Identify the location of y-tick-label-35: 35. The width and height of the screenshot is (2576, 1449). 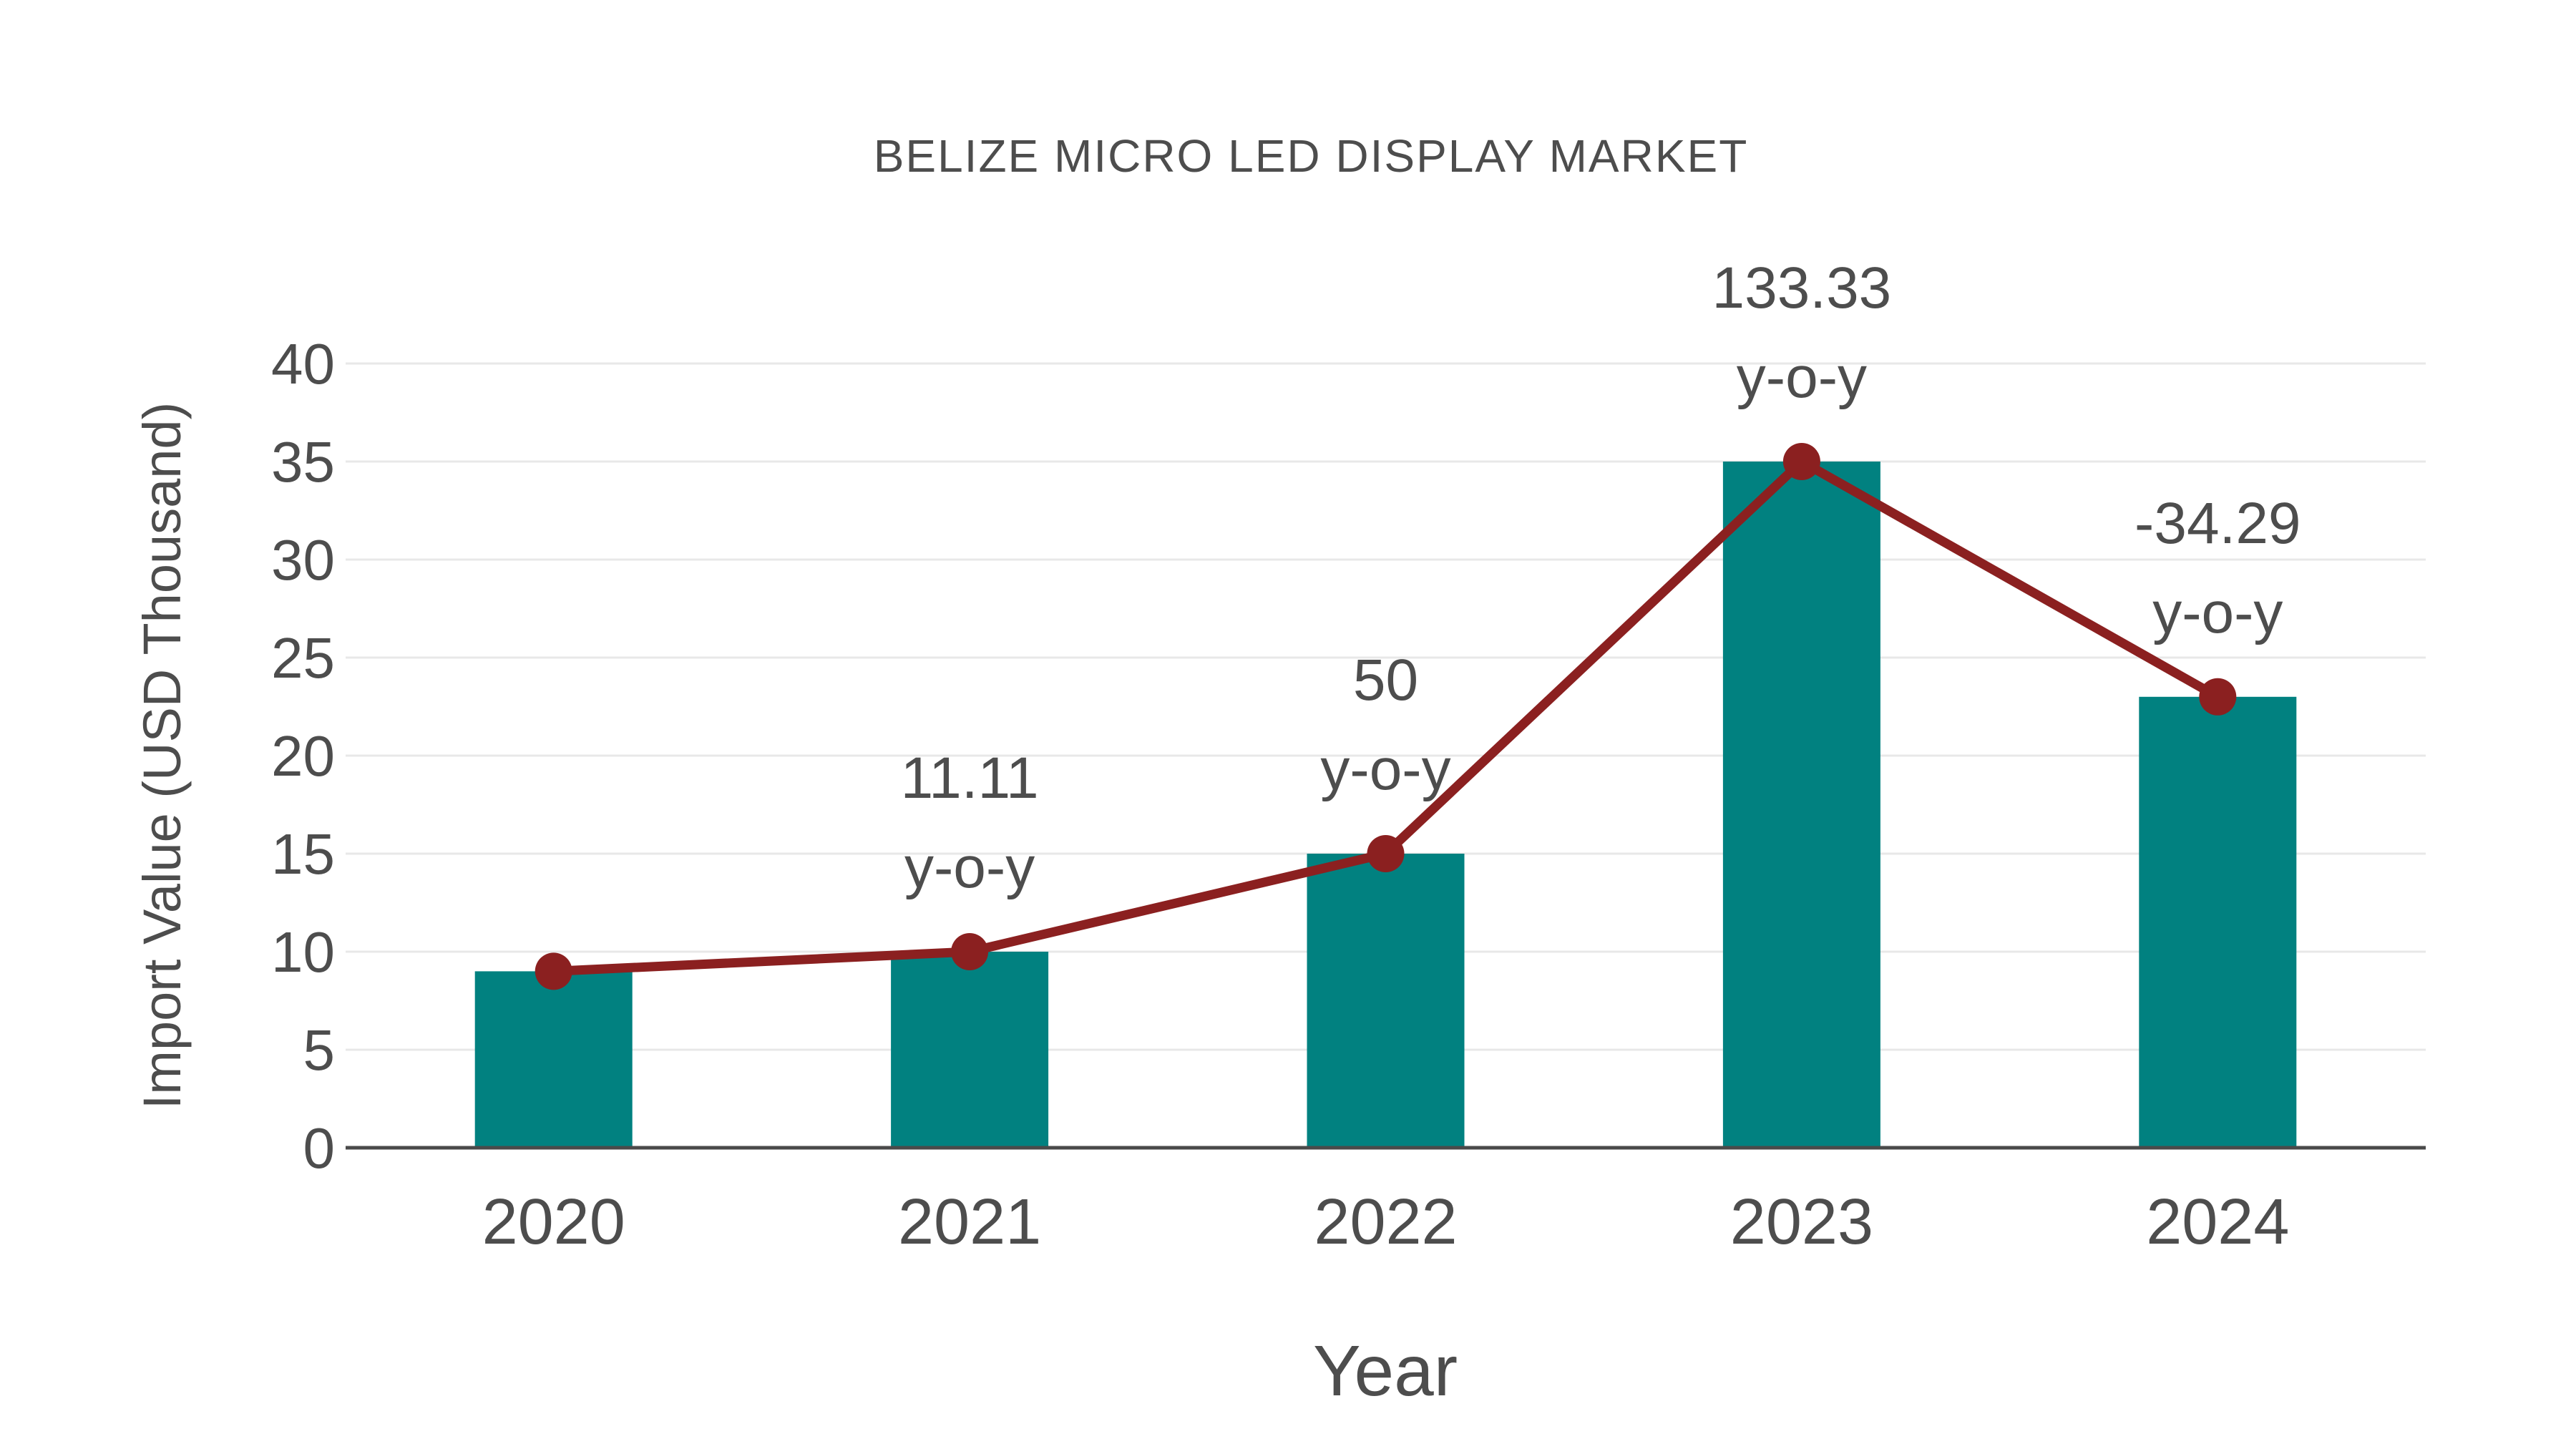
(303, 462).